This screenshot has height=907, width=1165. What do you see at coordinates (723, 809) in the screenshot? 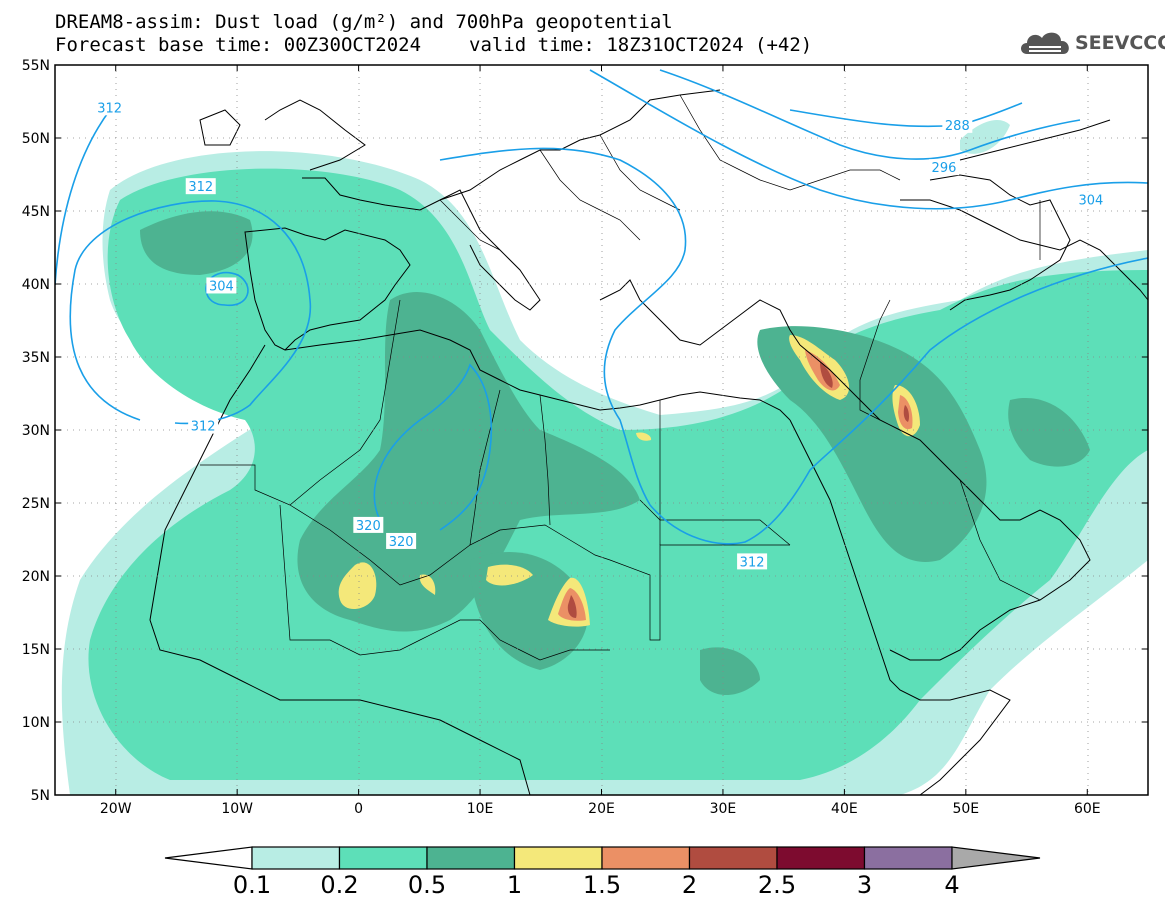
I see `lon-label: 30E` at bounding box center [723, 809].